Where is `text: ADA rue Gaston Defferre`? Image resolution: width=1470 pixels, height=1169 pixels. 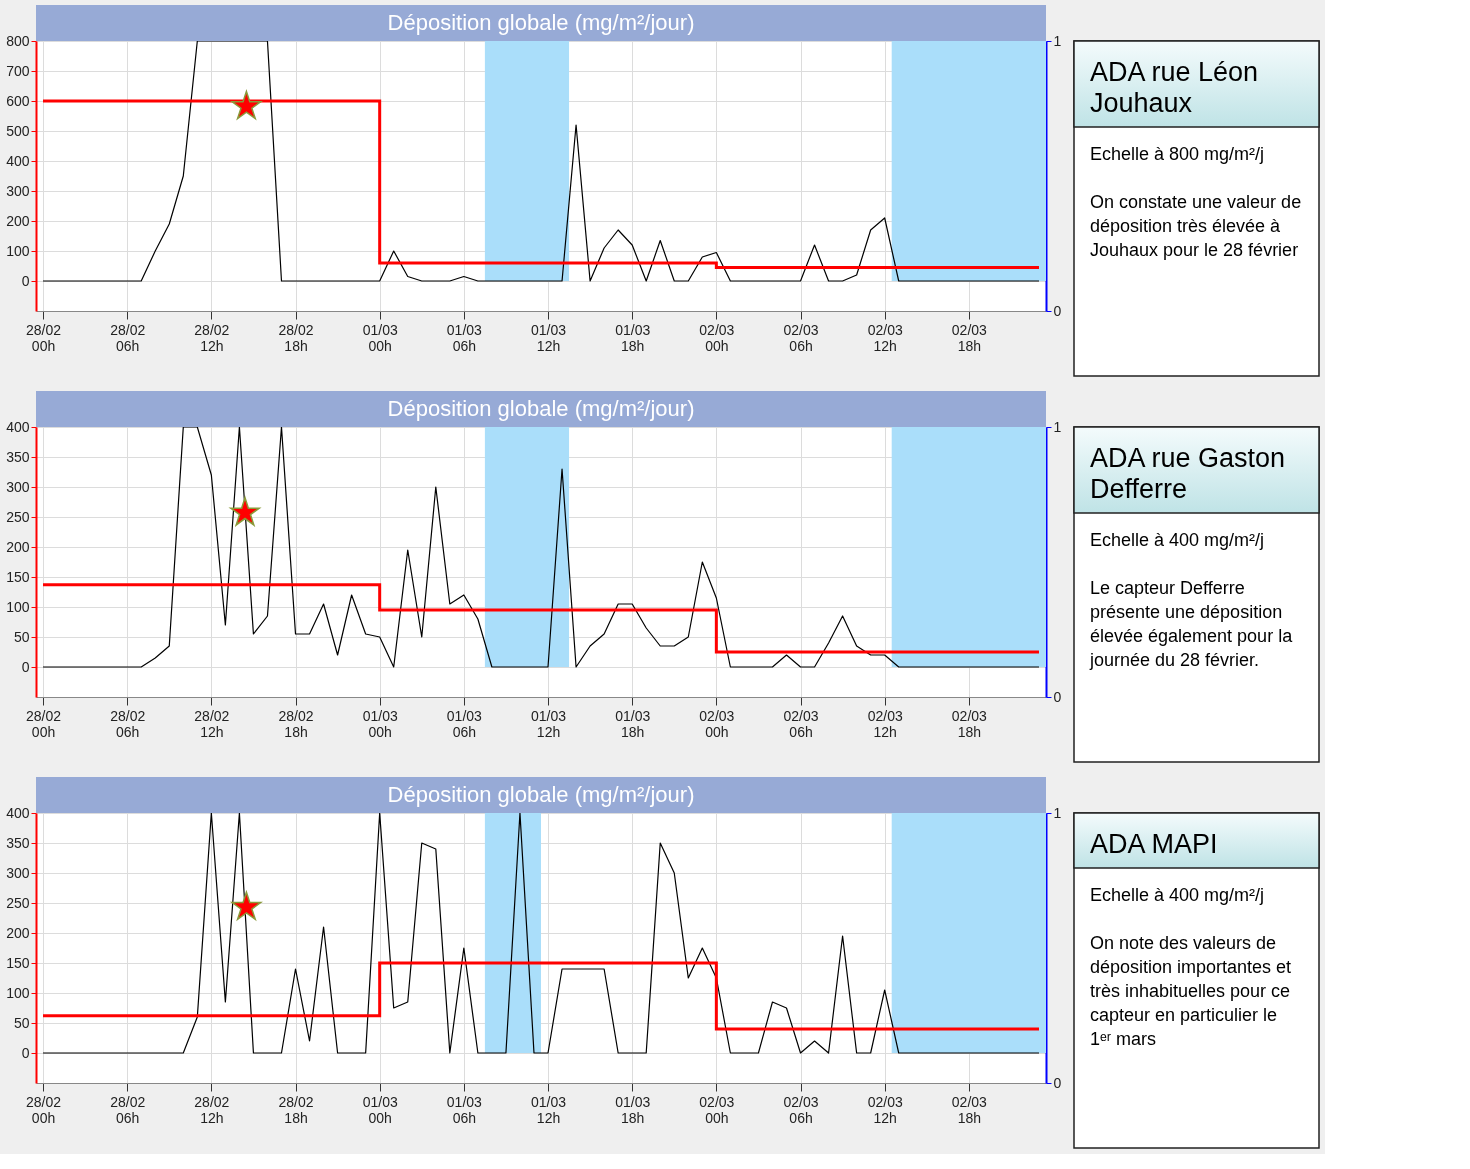 text: ADA rue Gaston Defferre is located at coordinates (1188, 473).